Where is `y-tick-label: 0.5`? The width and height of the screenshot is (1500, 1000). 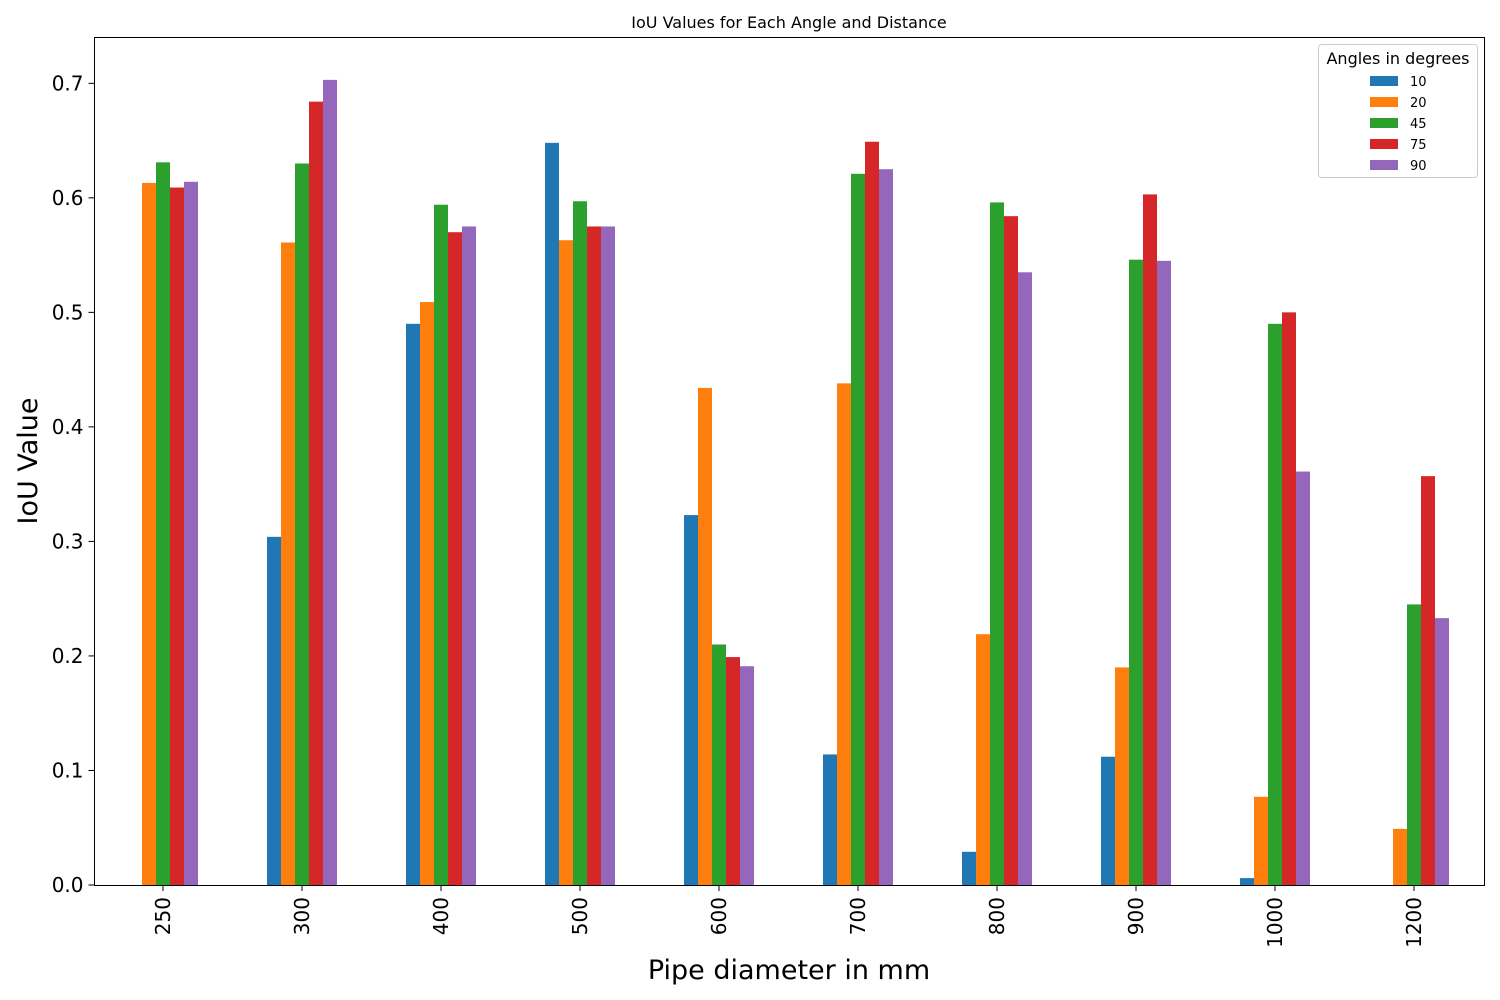
y-tick-label: 0.5 is located at coordinates (68, 312).